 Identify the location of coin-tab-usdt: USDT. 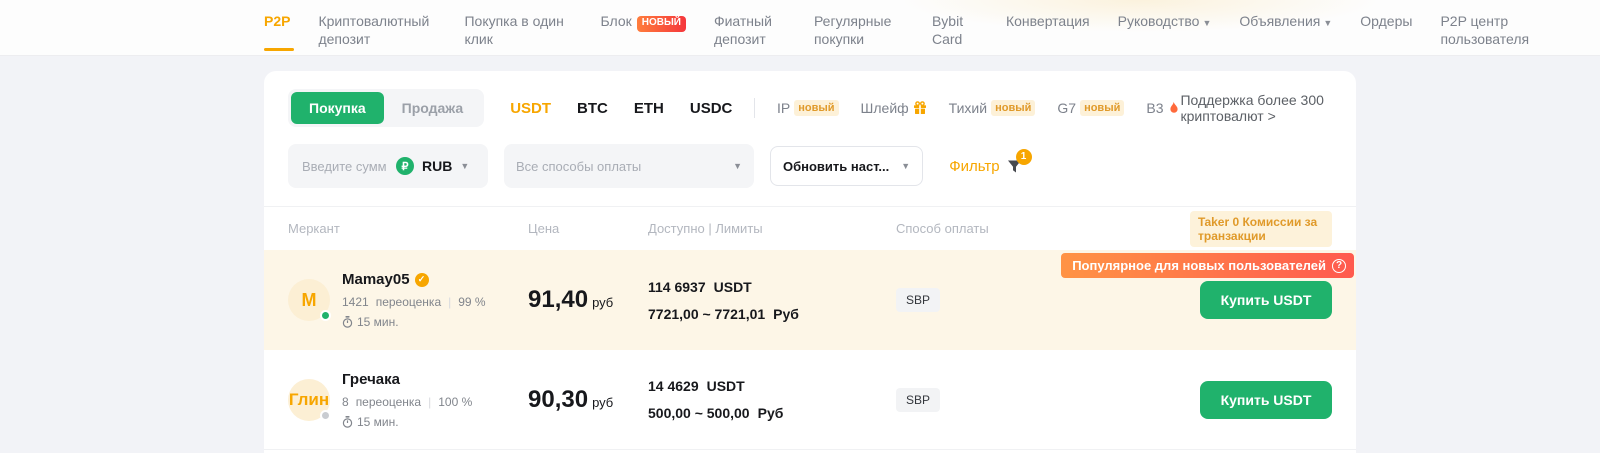
(531, 108).